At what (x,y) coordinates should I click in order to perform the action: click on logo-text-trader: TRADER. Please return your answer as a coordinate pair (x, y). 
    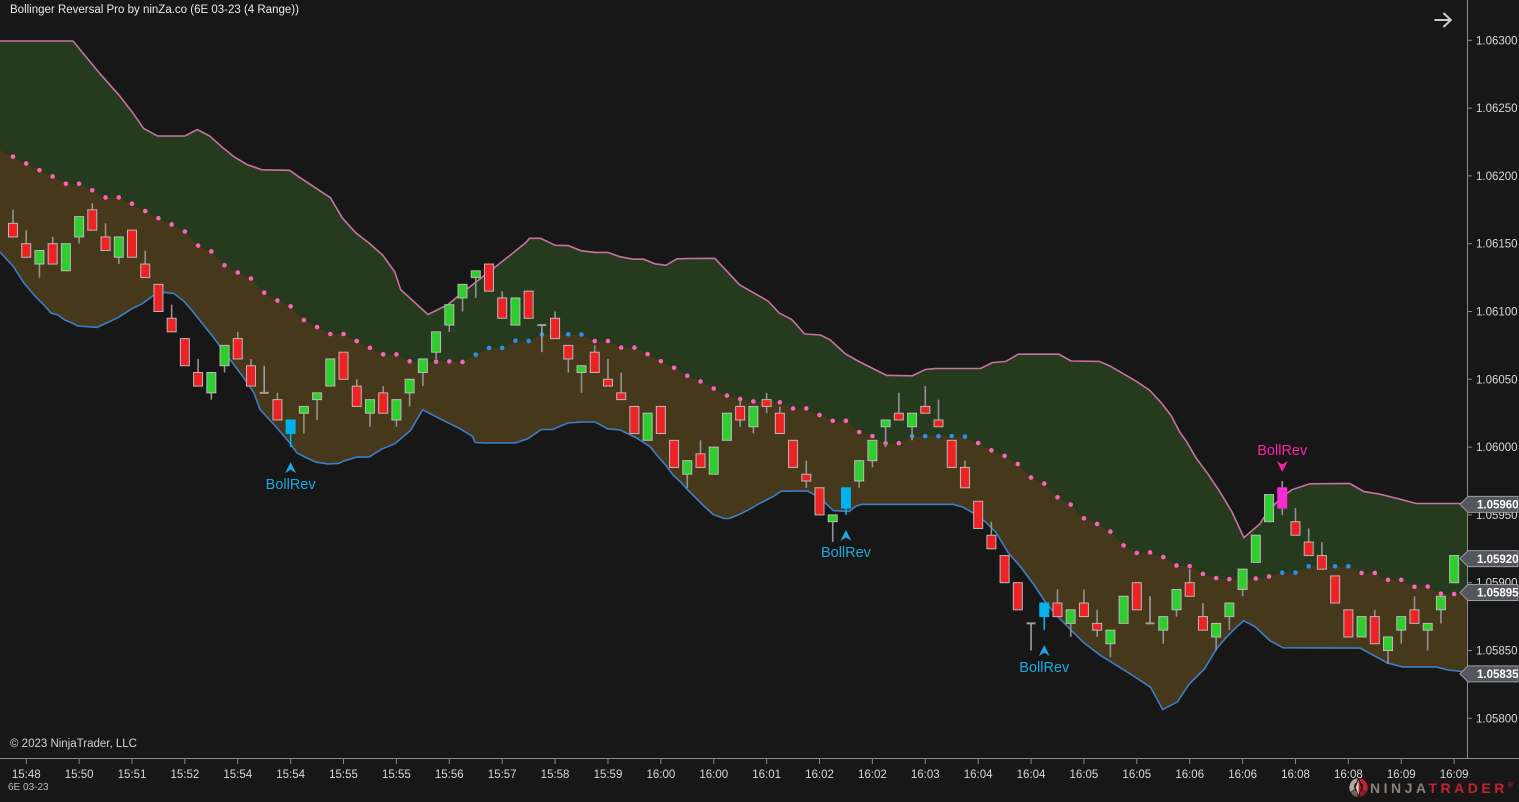
    Looking at the image, I should click on (1468, 787).